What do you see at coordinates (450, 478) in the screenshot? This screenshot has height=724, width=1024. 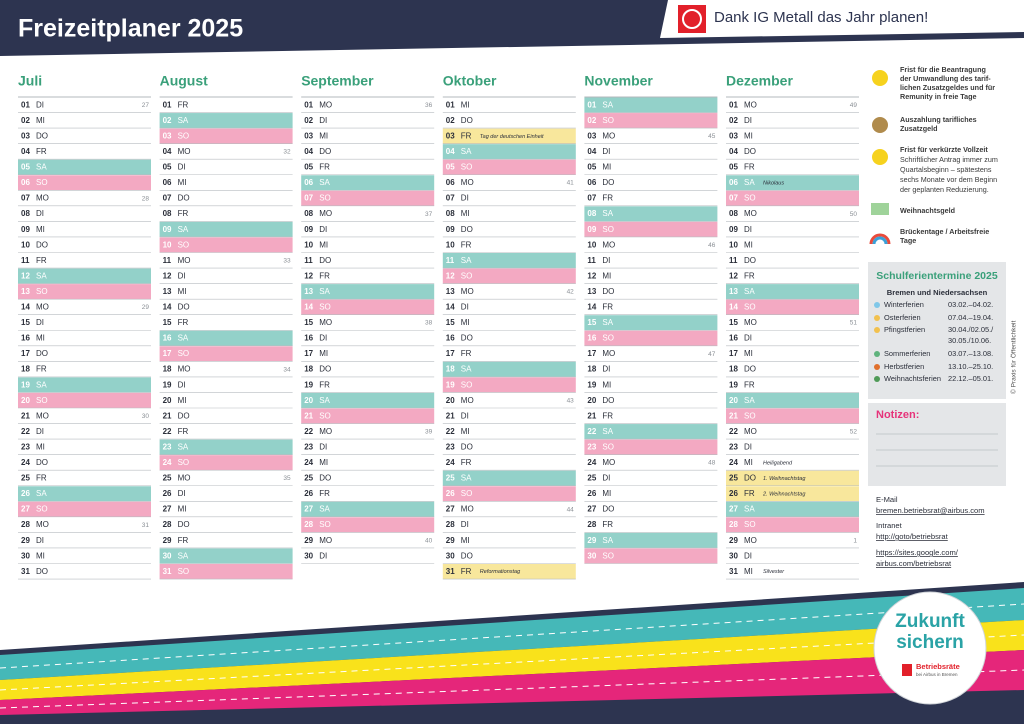 I see `day-number: 25` at bounding box center [450, 478].